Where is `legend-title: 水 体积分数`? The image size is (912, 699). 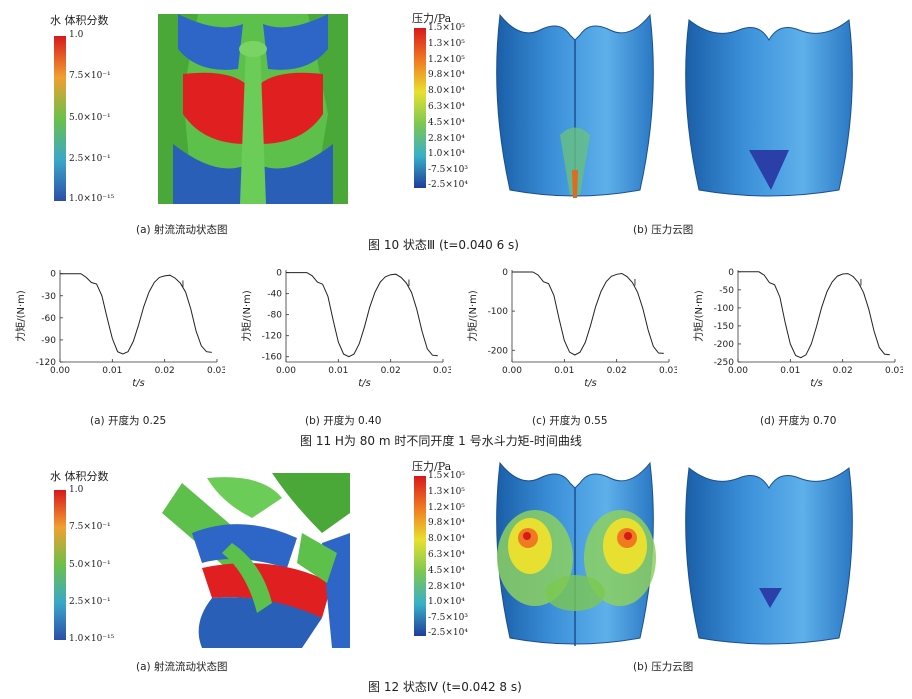 legend-title: 水 体积分数 is located at coordinates (79, 476).